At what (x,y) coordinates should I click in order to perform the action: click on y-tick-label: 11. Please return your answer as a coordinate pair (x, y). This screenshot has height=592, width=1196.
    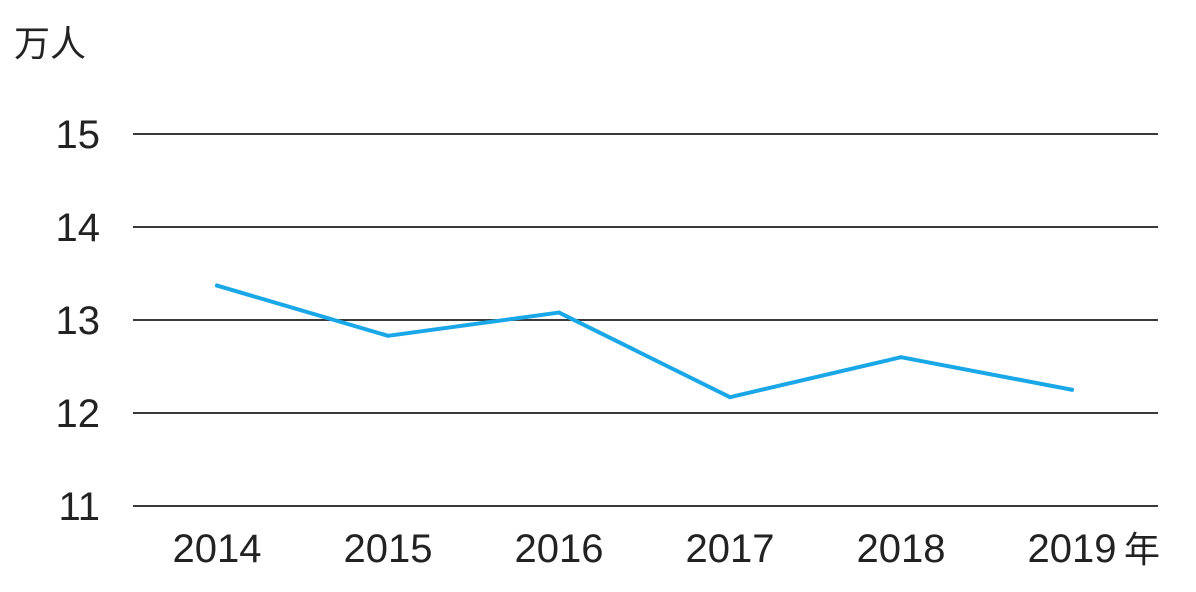
    Looking at the image, I should click on (79, 507).